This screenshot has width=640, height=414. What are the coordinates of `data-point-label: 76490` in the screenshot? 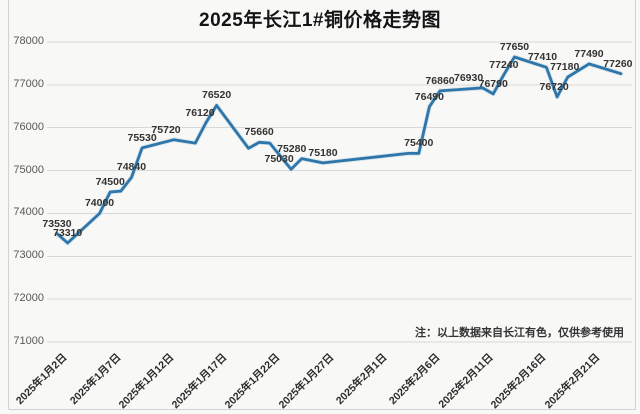 It's located at (429, 96).